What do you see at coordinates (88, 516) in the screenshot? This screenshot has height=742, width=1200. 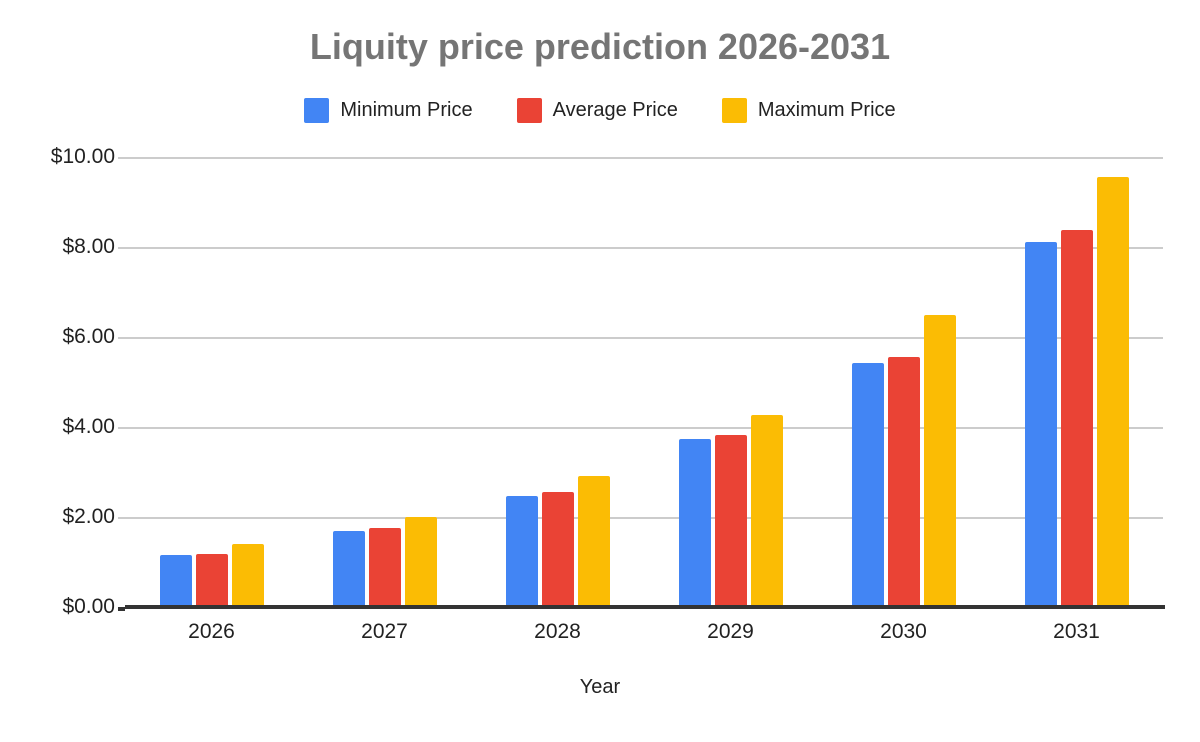 I see `y-axis-tick-label: $2.00` at bounding box center [88, 516].